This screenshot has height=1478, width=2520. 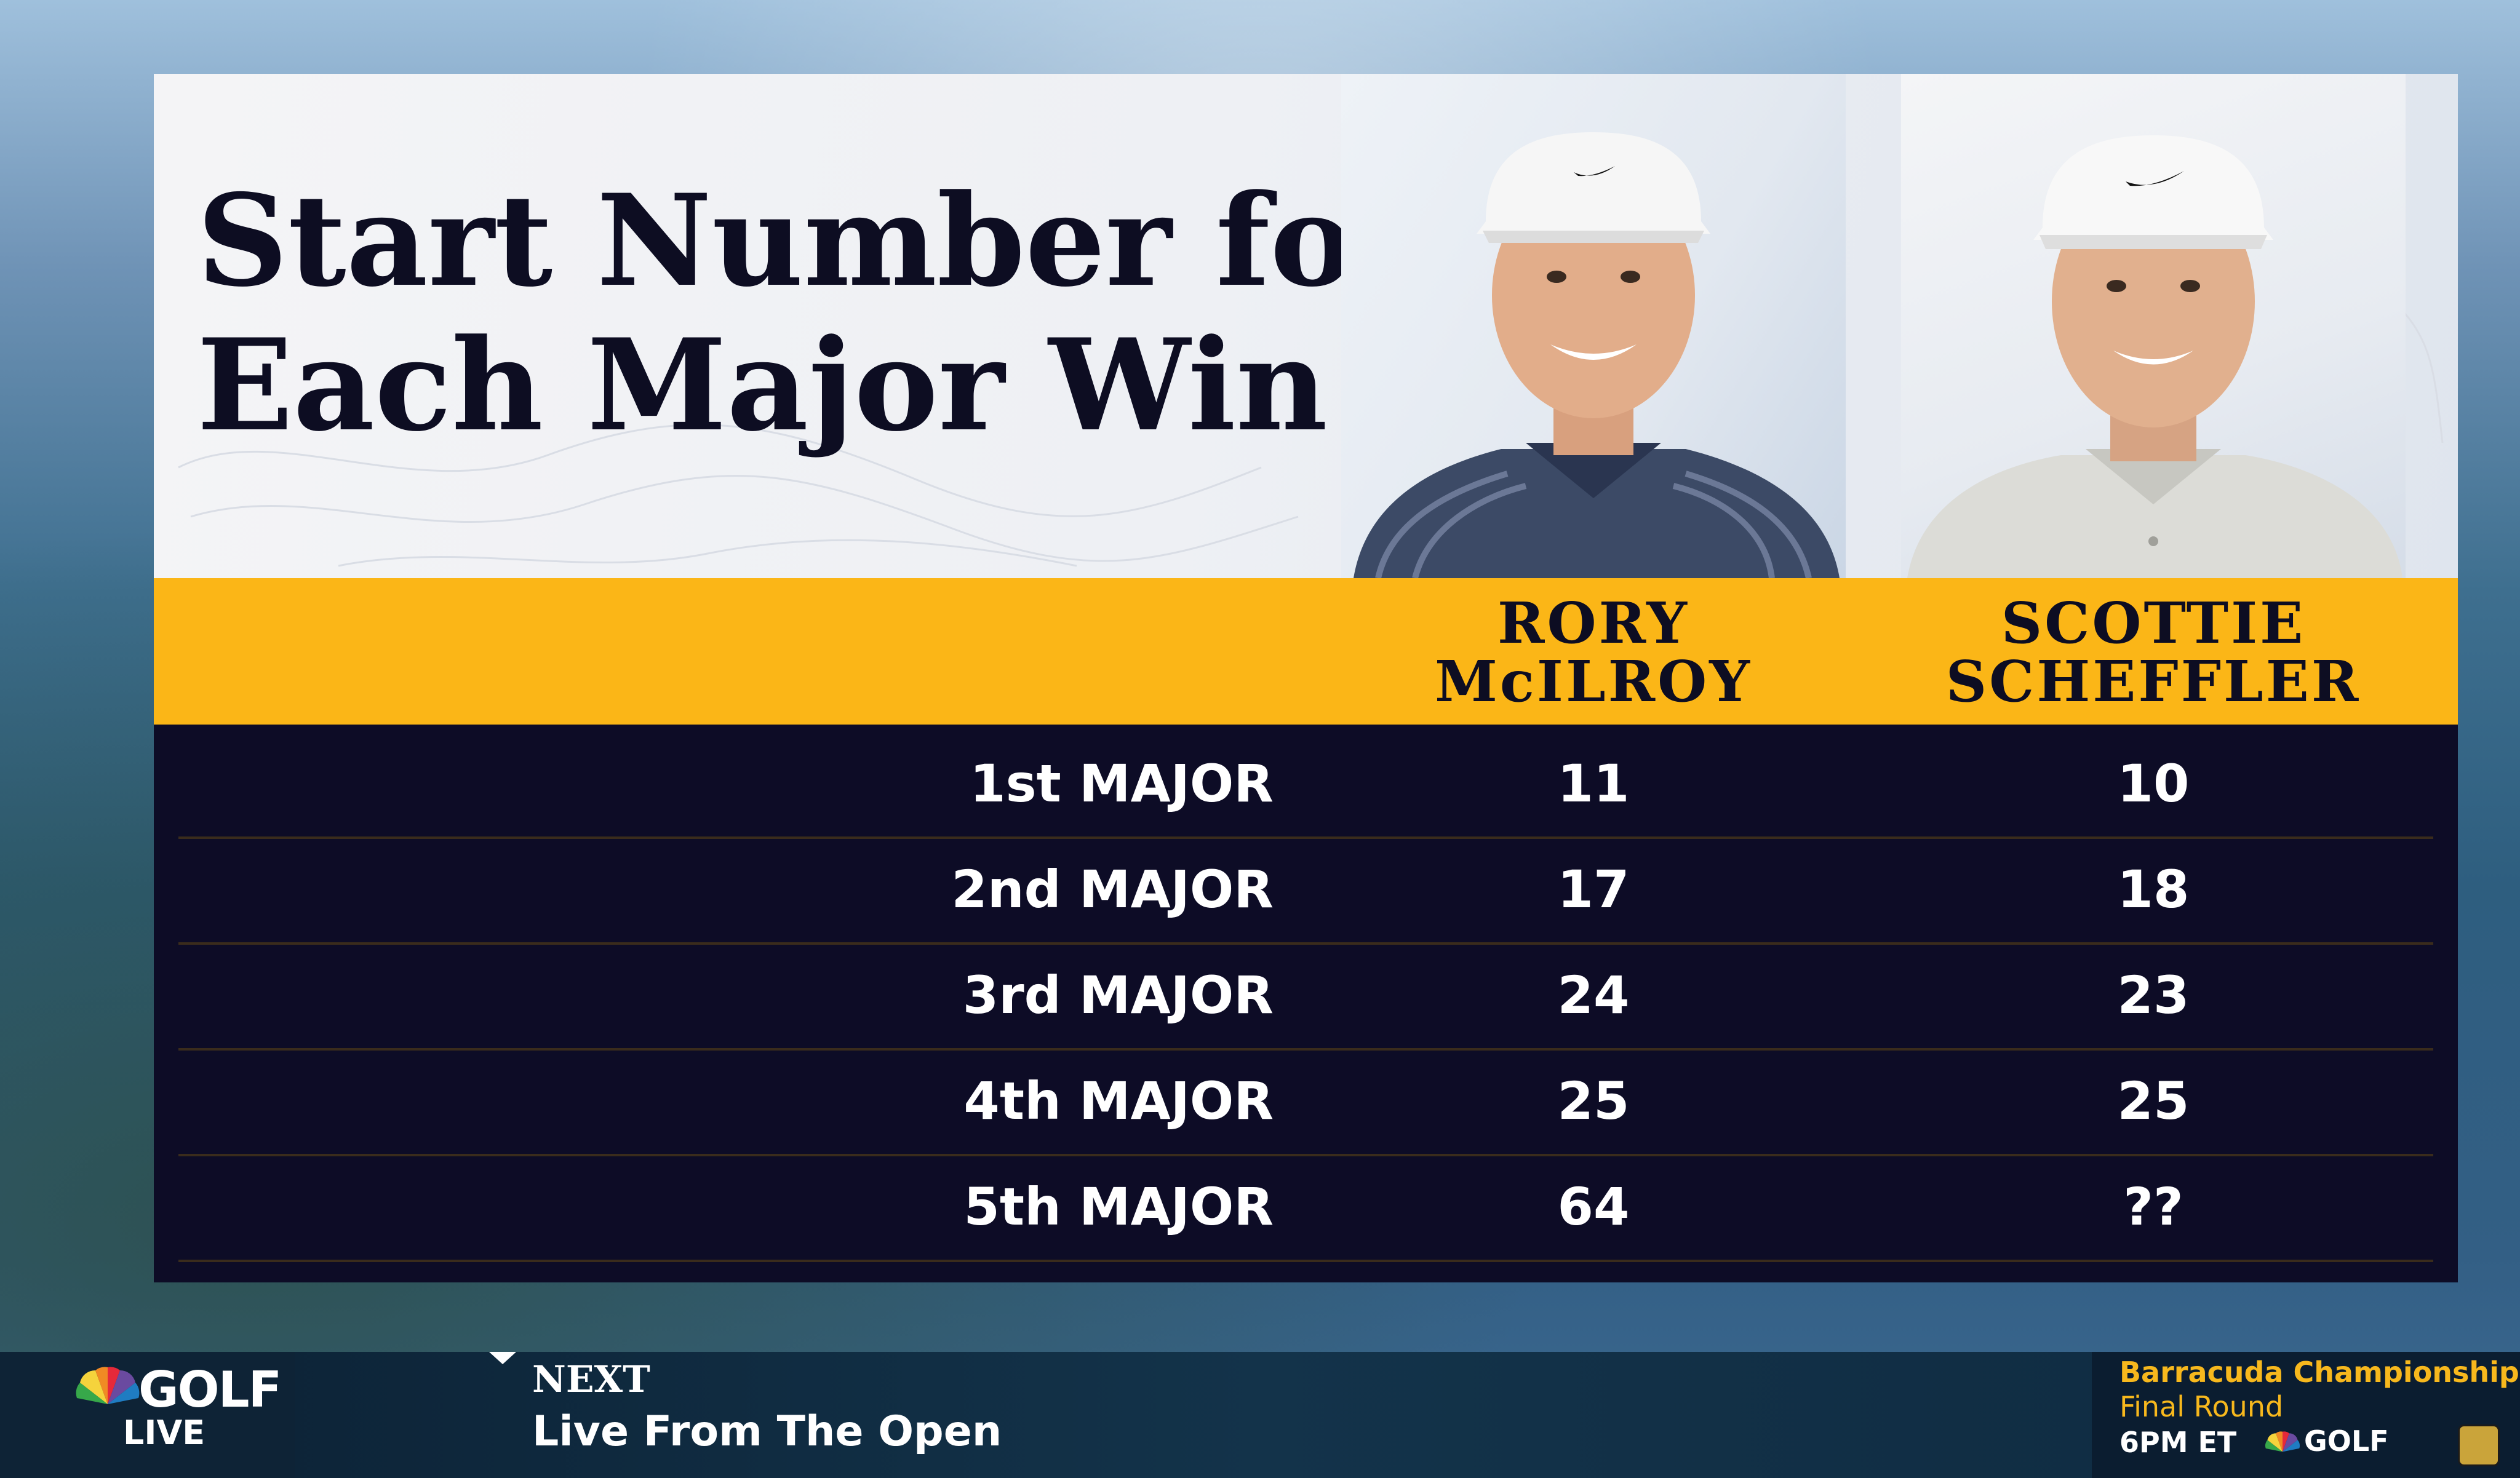 I want to click on player-name-scottie: SCOTTIE SCHEFFLER, so click(x=2153, y=652).